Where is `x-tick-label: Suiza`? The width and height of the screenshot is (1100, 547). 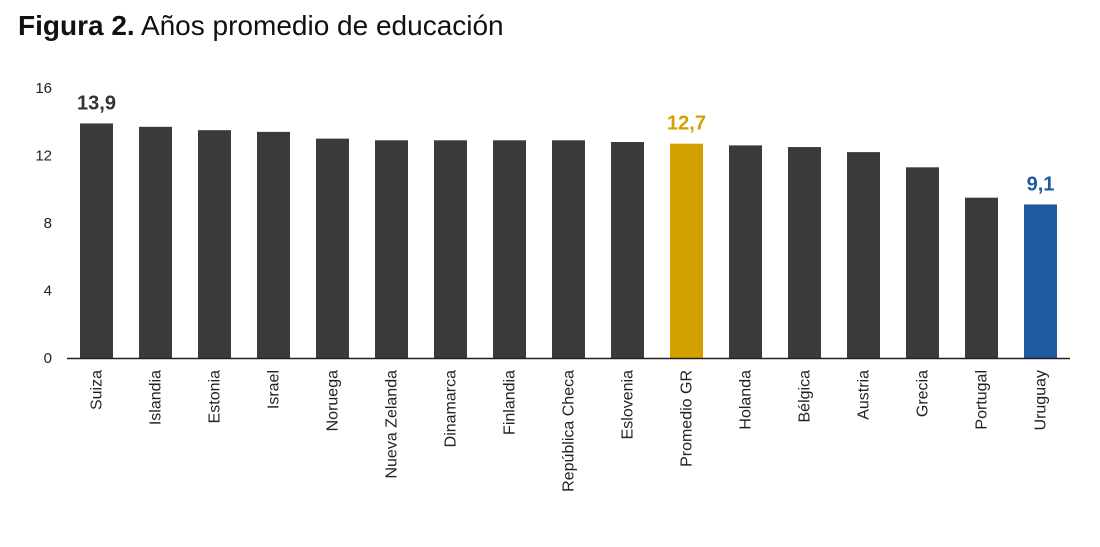 x-tick-label: Suiza is located at coordinates (97, 390).